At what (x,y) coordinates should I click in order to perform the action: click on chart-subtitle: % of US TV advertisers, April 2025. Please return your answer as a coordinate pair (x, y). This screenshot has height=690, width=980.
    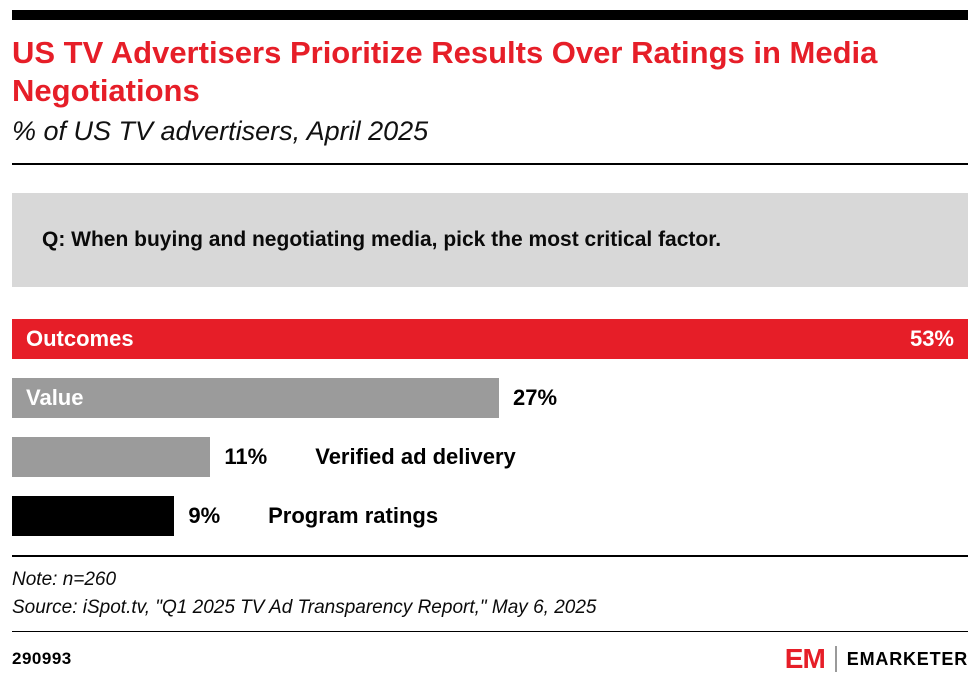
    Looking at the image, I should click on (220, 131).